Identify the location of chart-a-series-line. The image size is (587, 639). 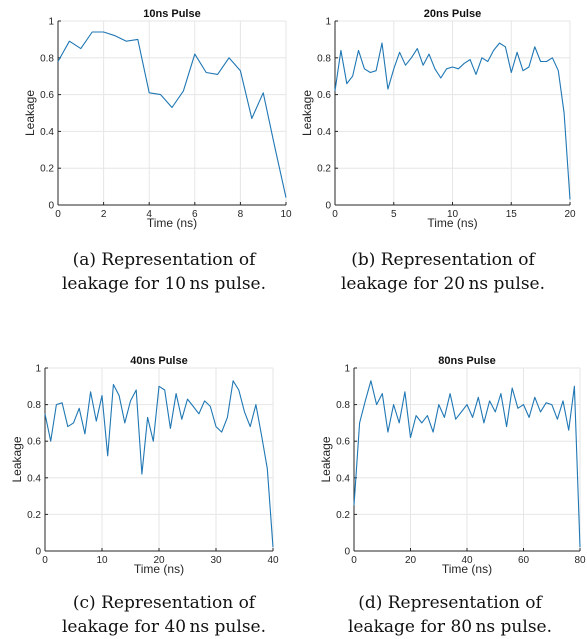
(172, 114).